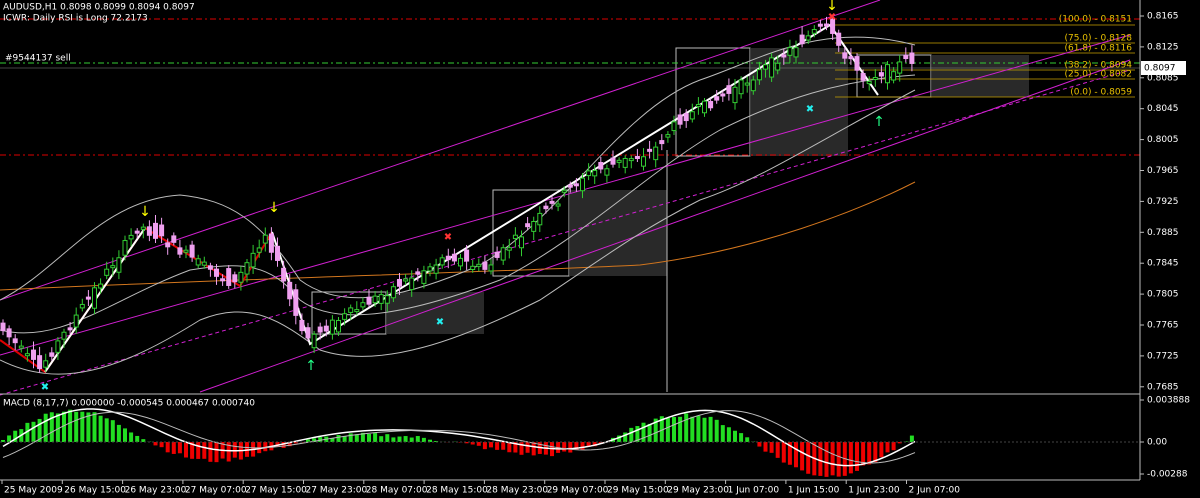 This screenshot has width=1200, height=498. What do you see at coordinates (1163, 356) in the screenshot?
I see `price-tick-label: 0.7725` at bounding box center [1163, 356].